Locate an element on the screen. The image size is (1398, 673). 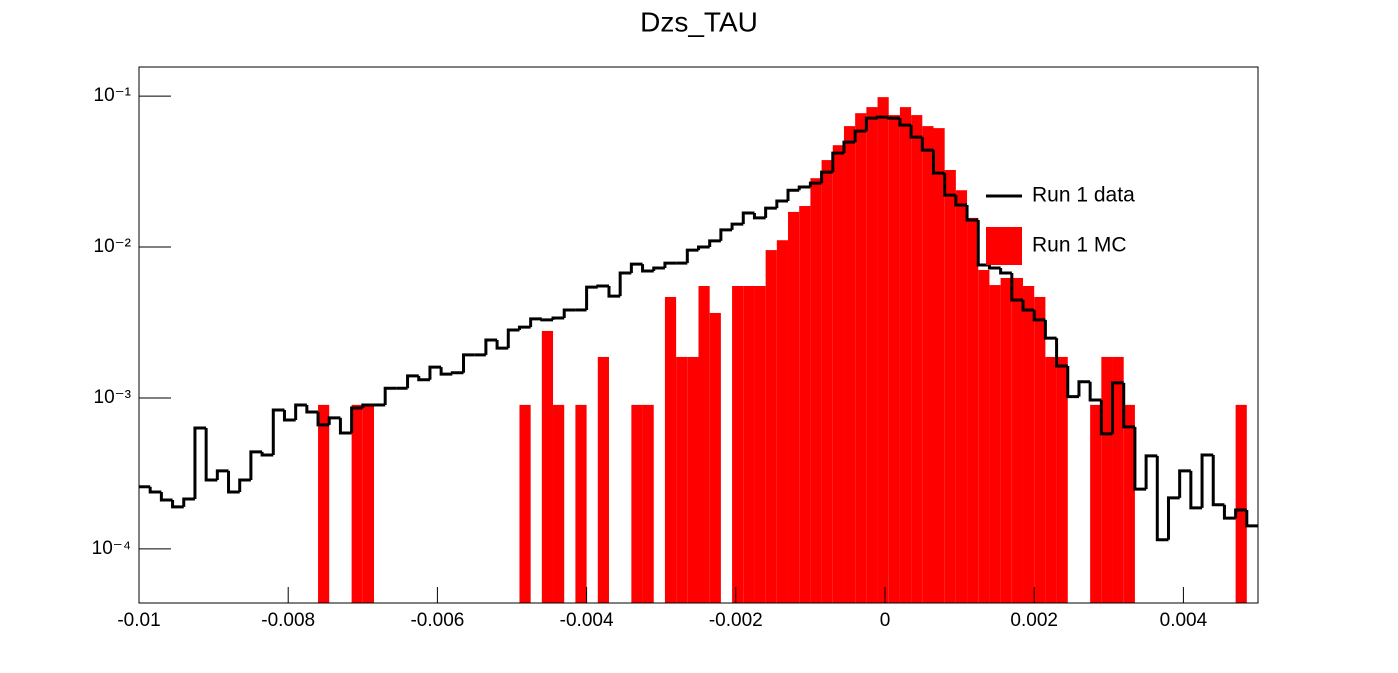
y-tick-label: 10⁻³ is located at coordinates (113, 397).